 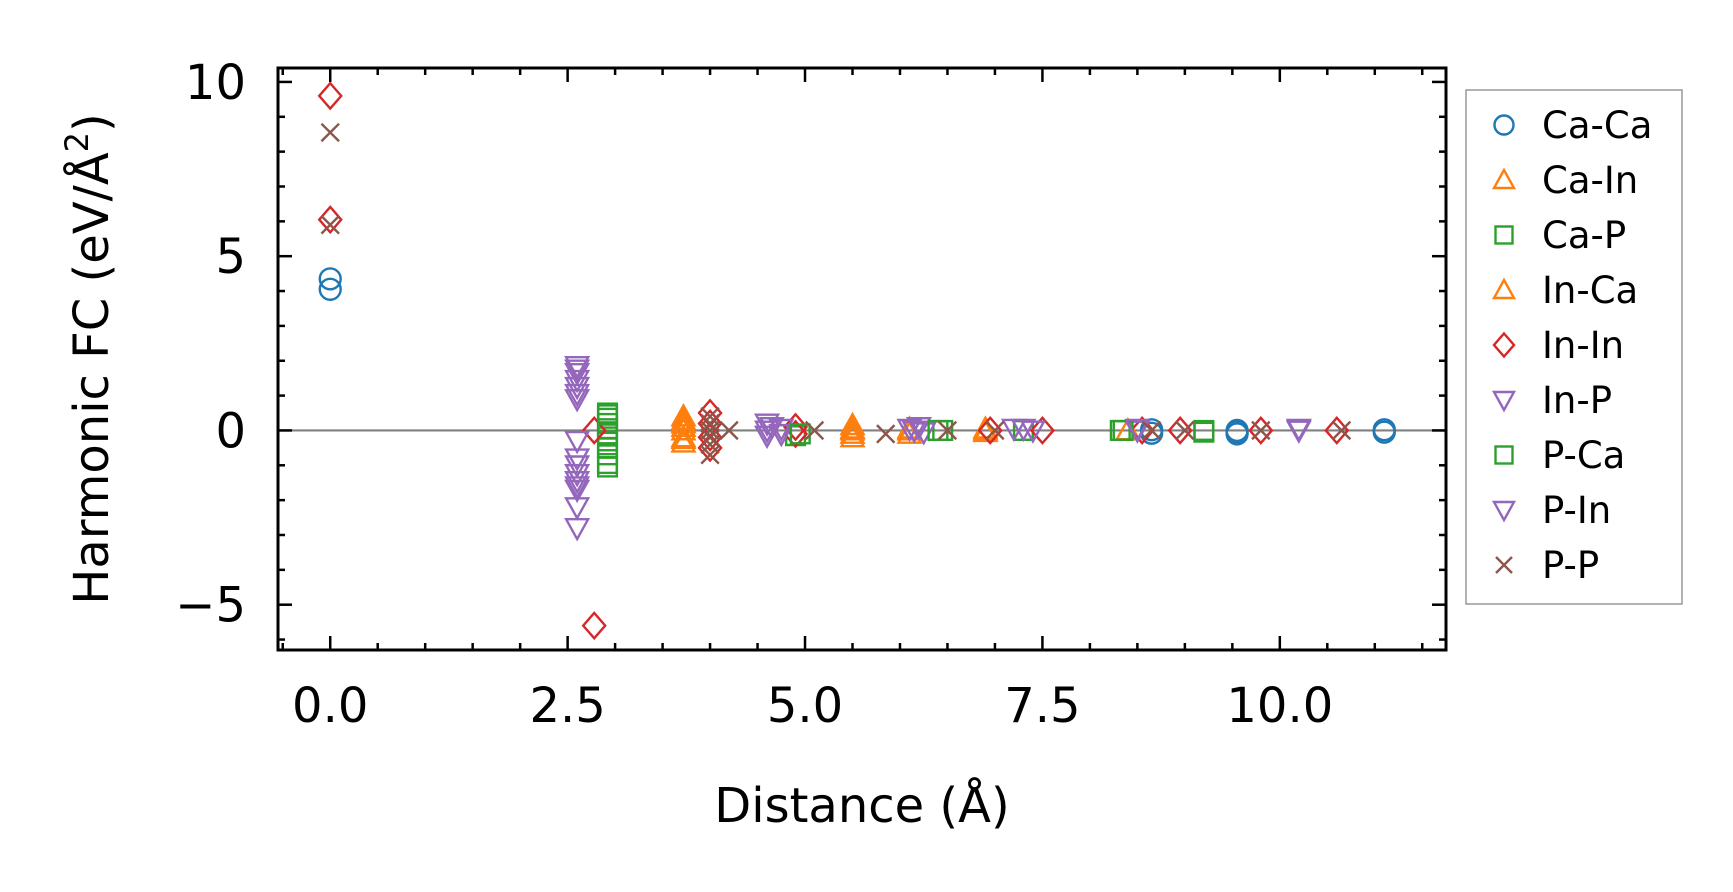 What do you see at coordinates (1576, 510) in the screenshot?
I see `legend-label-p-in: P-In` at bounding box center [1576, 510].